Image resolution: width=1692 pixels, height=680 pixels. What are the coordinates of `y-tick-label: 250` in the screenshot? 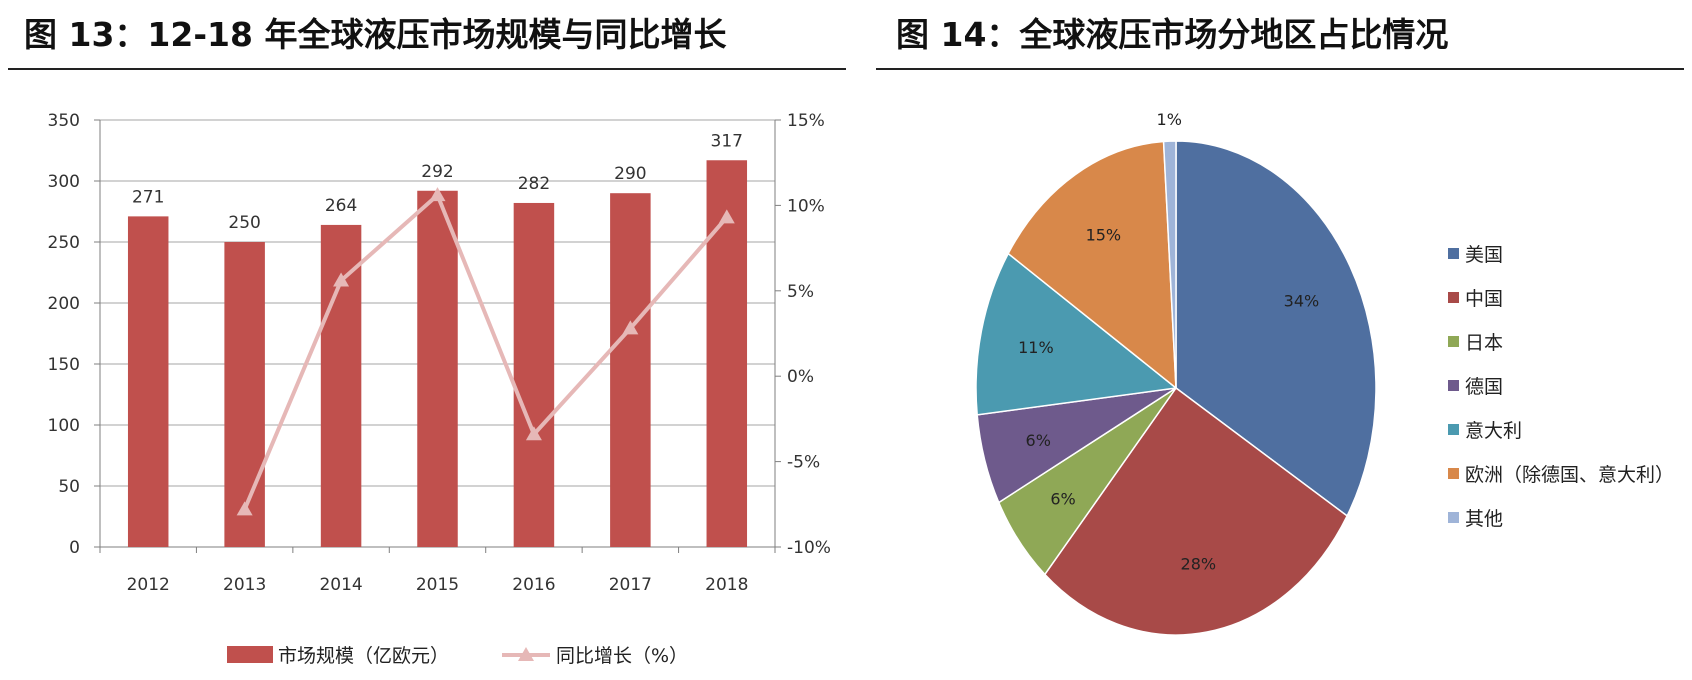 It's located at (64, 243).